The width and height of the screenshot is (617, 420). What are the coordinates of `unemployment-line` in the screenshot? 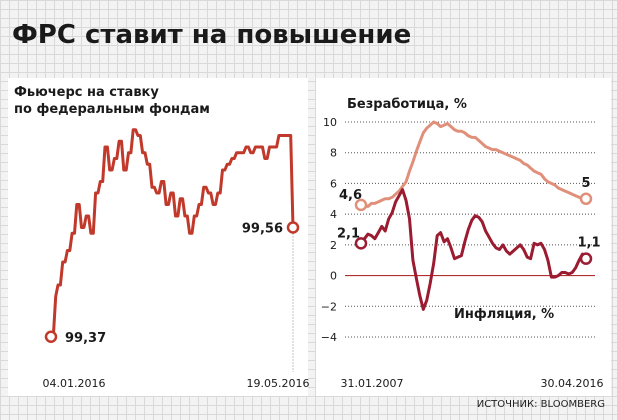 It's located at (473, 164).